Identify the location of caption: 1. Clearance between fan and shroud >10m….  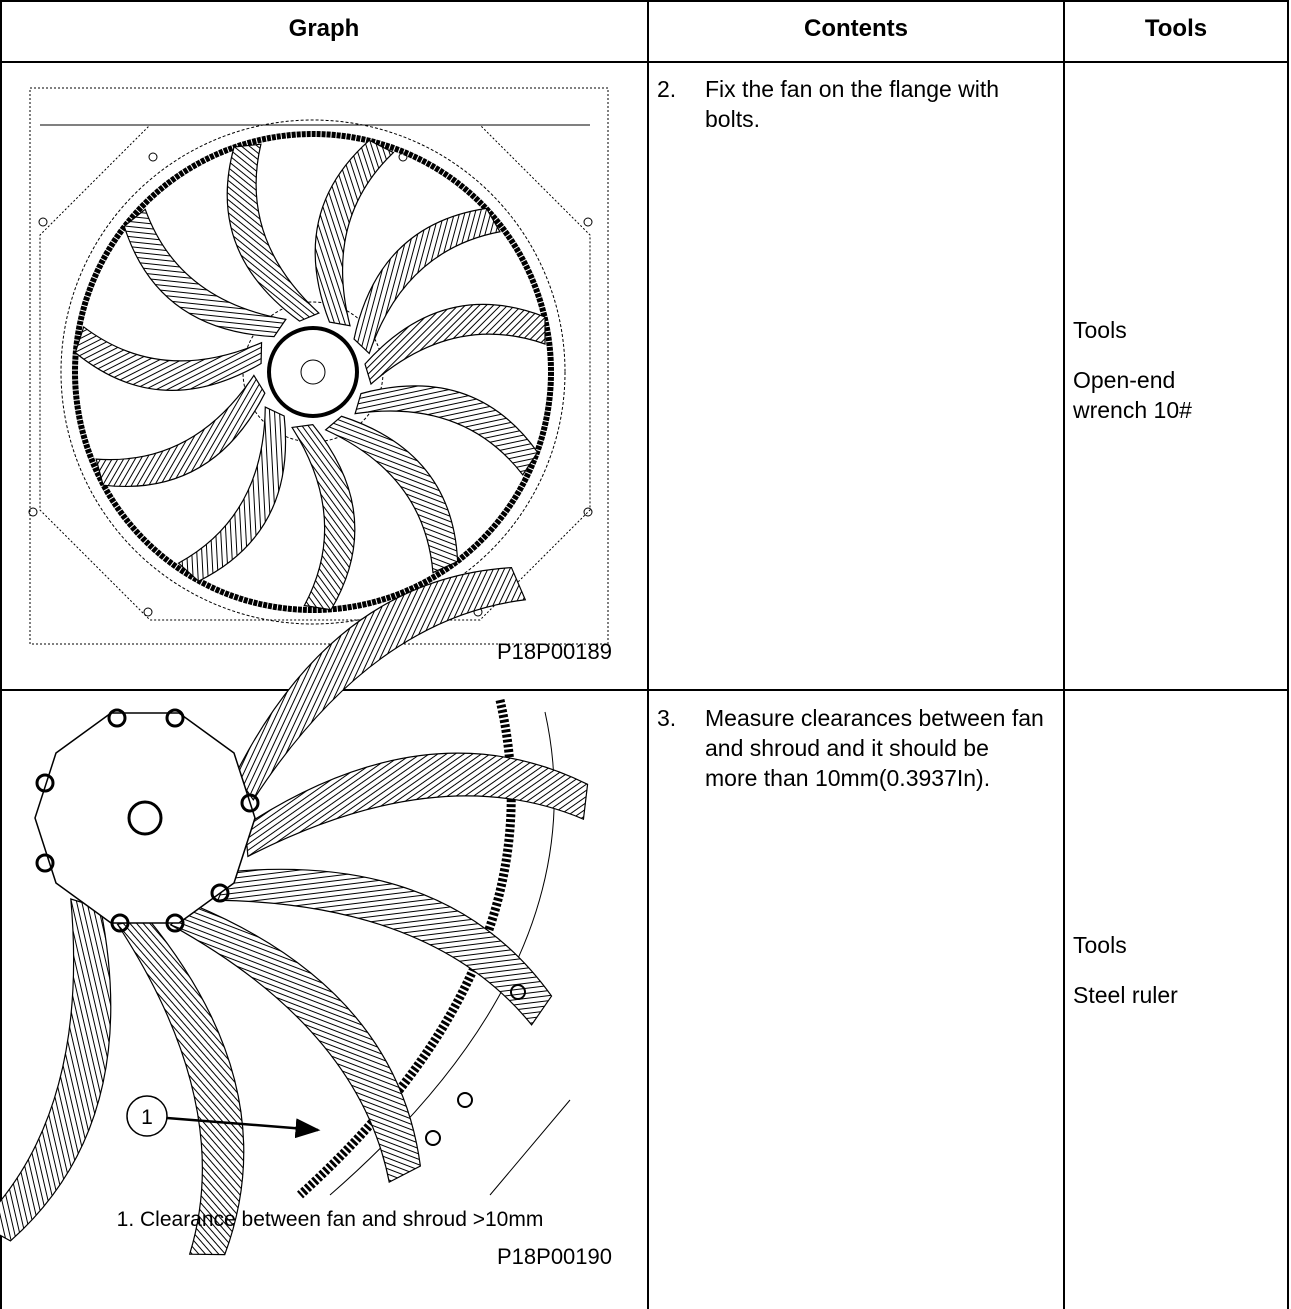
(330, 1219).